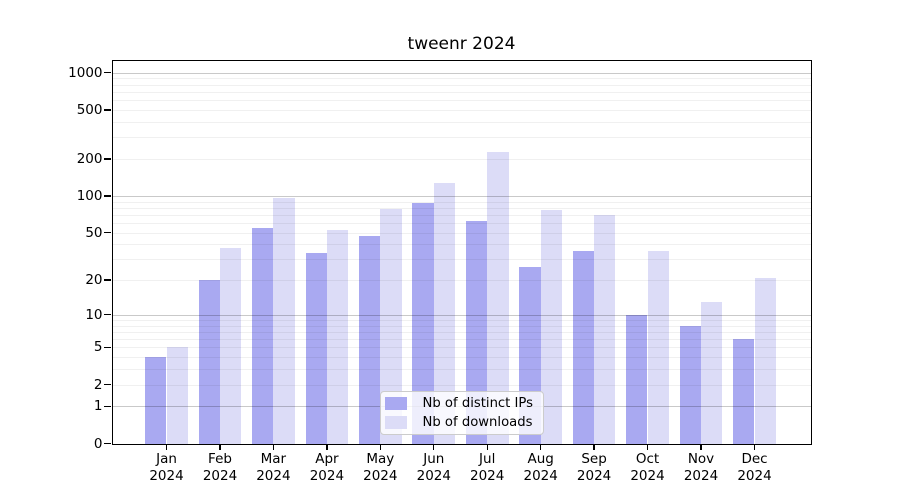  I want to click on y-tick-label-200: 200, so click(89, 158).